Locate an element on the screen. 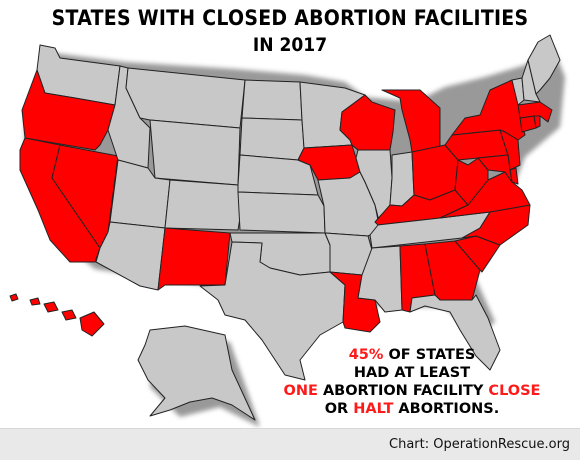 This screenshot has height=460, width=580. state-ks is located at coordinates (281, 212).